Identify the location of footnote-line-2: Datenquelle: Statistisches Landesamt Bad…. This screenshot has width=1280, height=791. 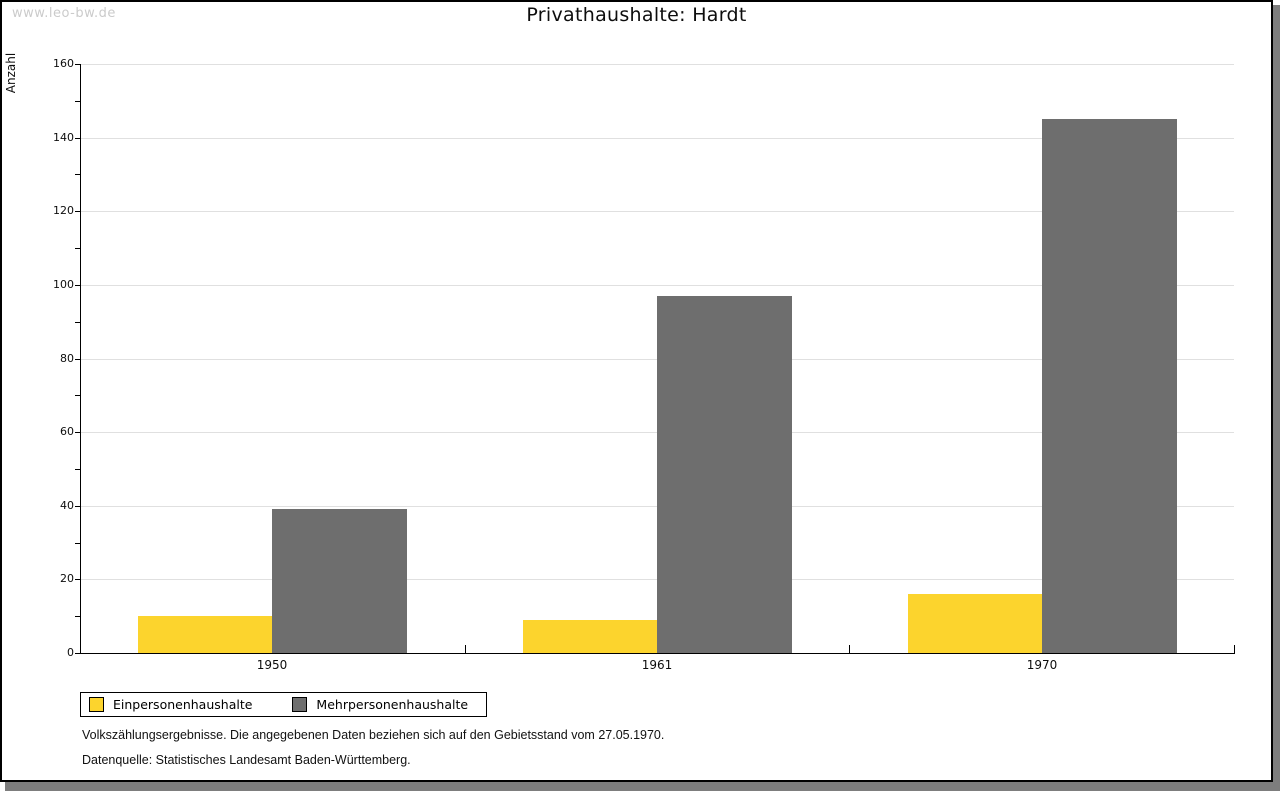
(246, 760).